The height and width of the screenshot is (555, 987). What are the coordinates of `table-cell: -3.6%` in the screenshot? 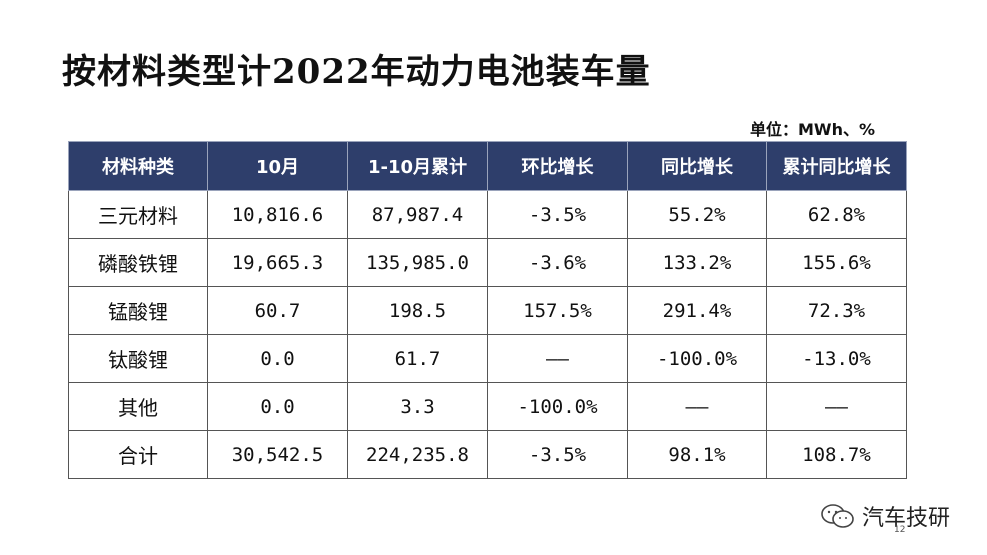 It's located at (557, 262).